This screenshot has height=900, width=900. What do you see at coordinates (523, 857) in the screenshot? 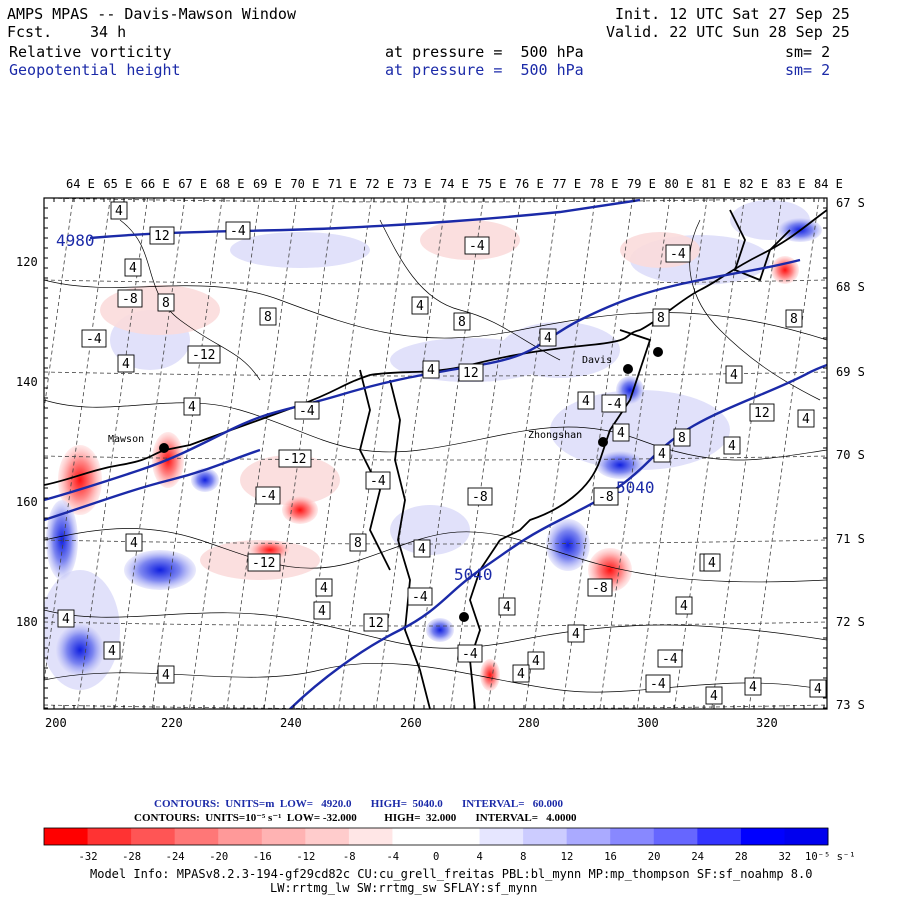
I see `colorbar-tick-label: 8` at bounding box center [523, 857].